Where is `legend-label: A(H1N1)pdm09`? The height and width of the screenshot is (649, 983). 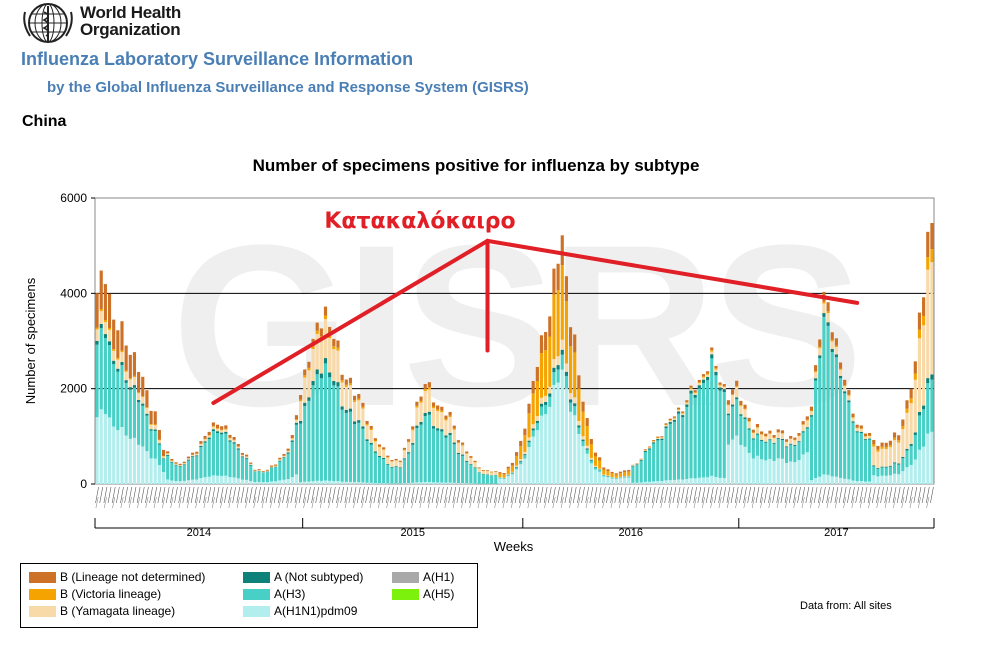
legend-label: A(H1N1)pdm09 is located at coordinates (316, 611).